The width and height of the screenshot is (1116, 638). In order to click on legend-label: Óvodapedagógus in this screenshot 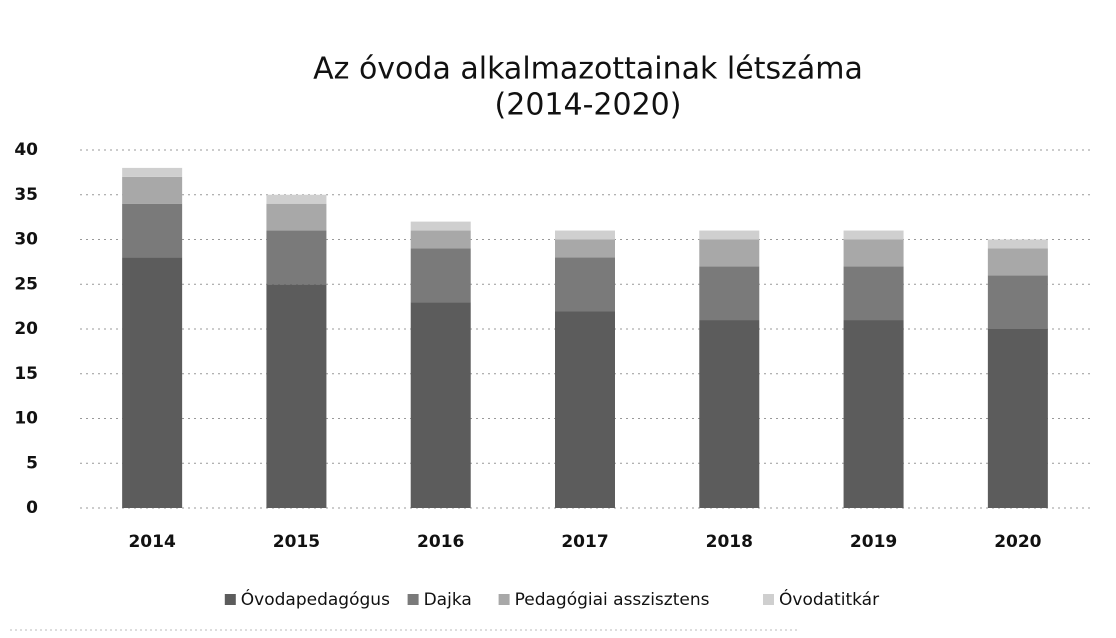, I will do `click(315, 599)`.